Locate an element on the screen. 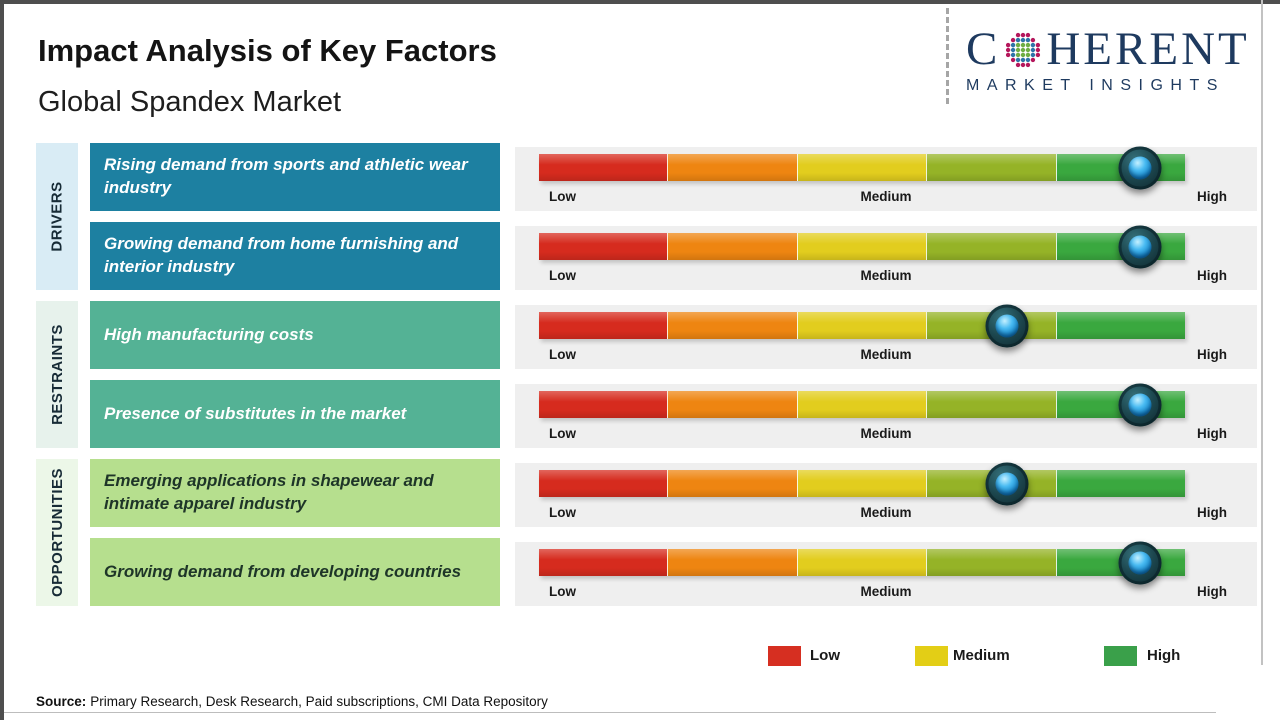  factor-box: Presence of substitutes in the market is located at coordinates (295, 414).